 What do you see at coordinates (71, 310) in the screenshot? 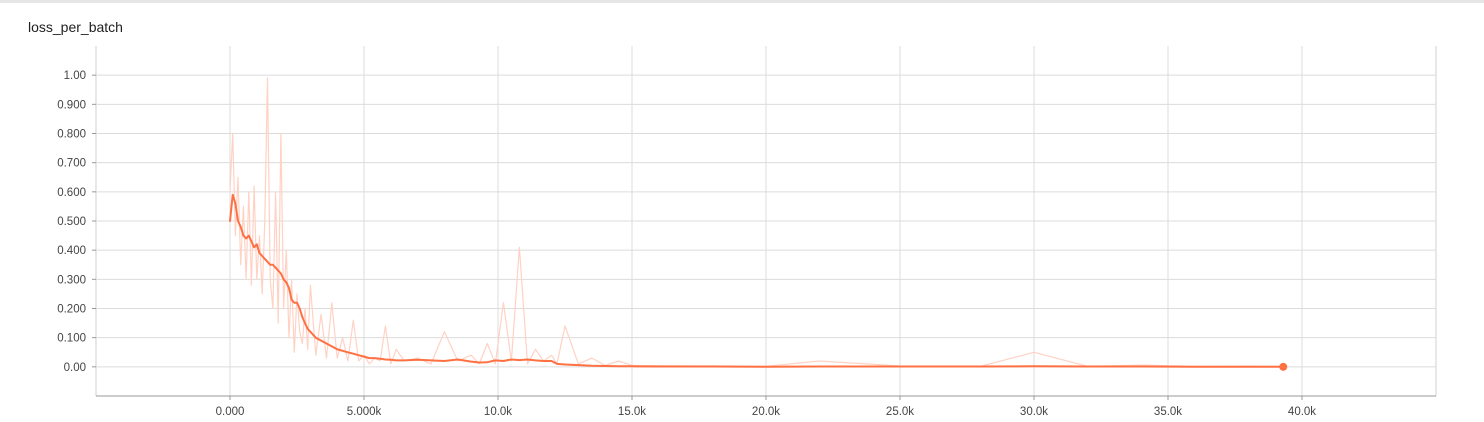
I see `y-tick-label: 0.200` at bounding box center [71, 310].